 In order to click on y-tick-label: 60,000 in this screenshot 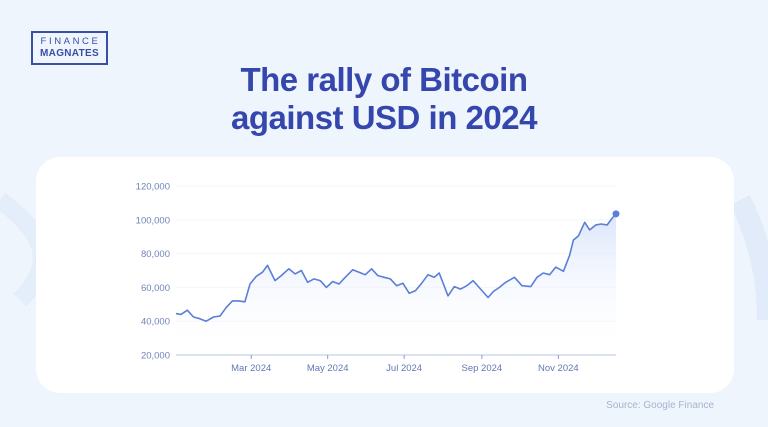, I will do `click(155, 288)`.